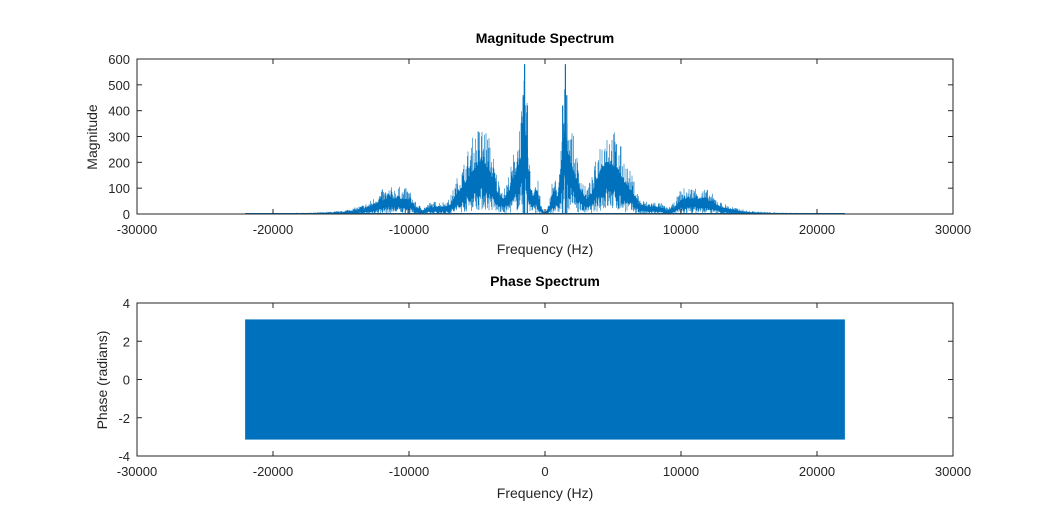 Image resolution: width=1054 pixels, height=514 pixels. What do you see at coordinates (545, 38) in the screenshot?
I see `magnitude-title: Magnitude Spectrum` at bounding box center [545, 38].